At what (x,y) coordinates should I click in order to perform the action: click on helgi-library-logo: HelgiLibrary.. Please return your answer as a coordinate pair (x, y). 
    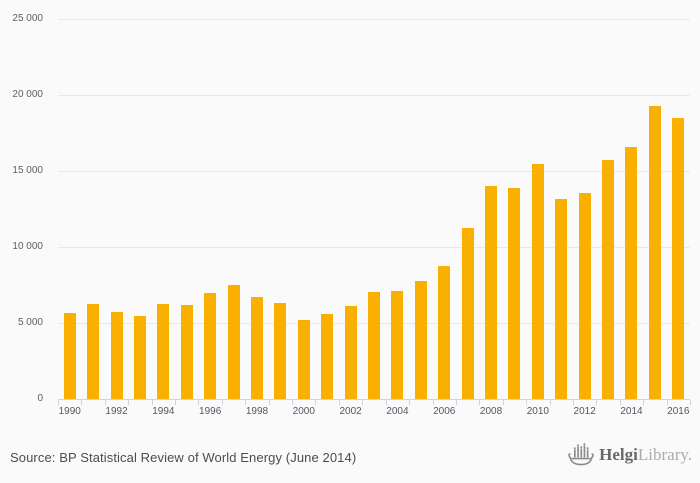
    Looking at the image, I should click on (629, 455).